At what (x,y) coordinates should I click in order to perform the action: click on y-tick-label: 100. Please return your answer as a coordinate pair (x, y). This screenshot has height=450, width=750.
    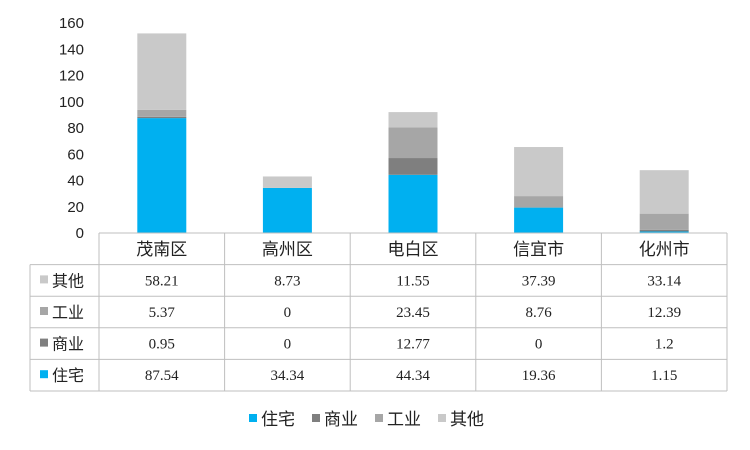
    Looking at the image, I should click on (71, 102).